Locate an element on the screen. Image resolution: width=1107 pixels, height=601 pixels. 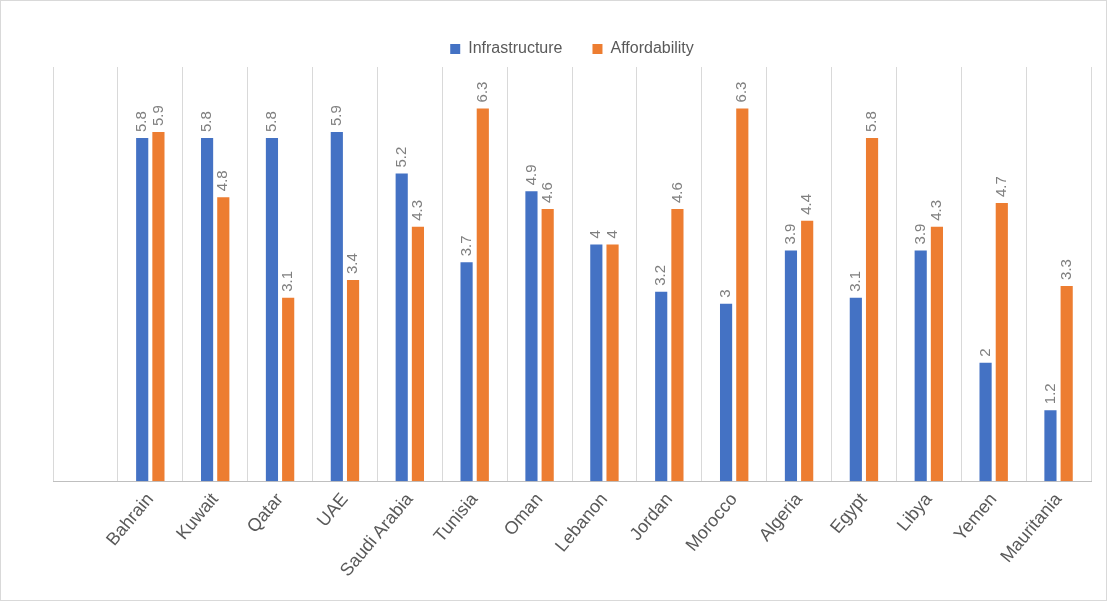
data-label: 3.7 is located at coordinates (465, 246).